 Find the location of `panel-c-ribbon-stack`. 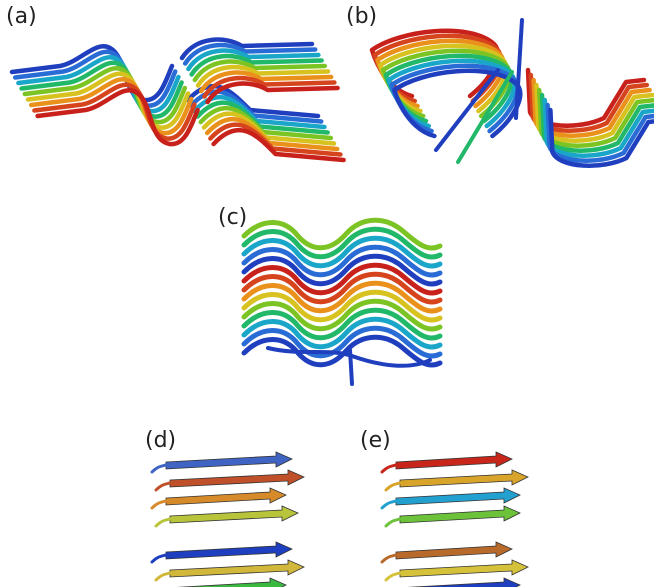

panel-c-ribbon-stack is located at coordinates (342, 301).